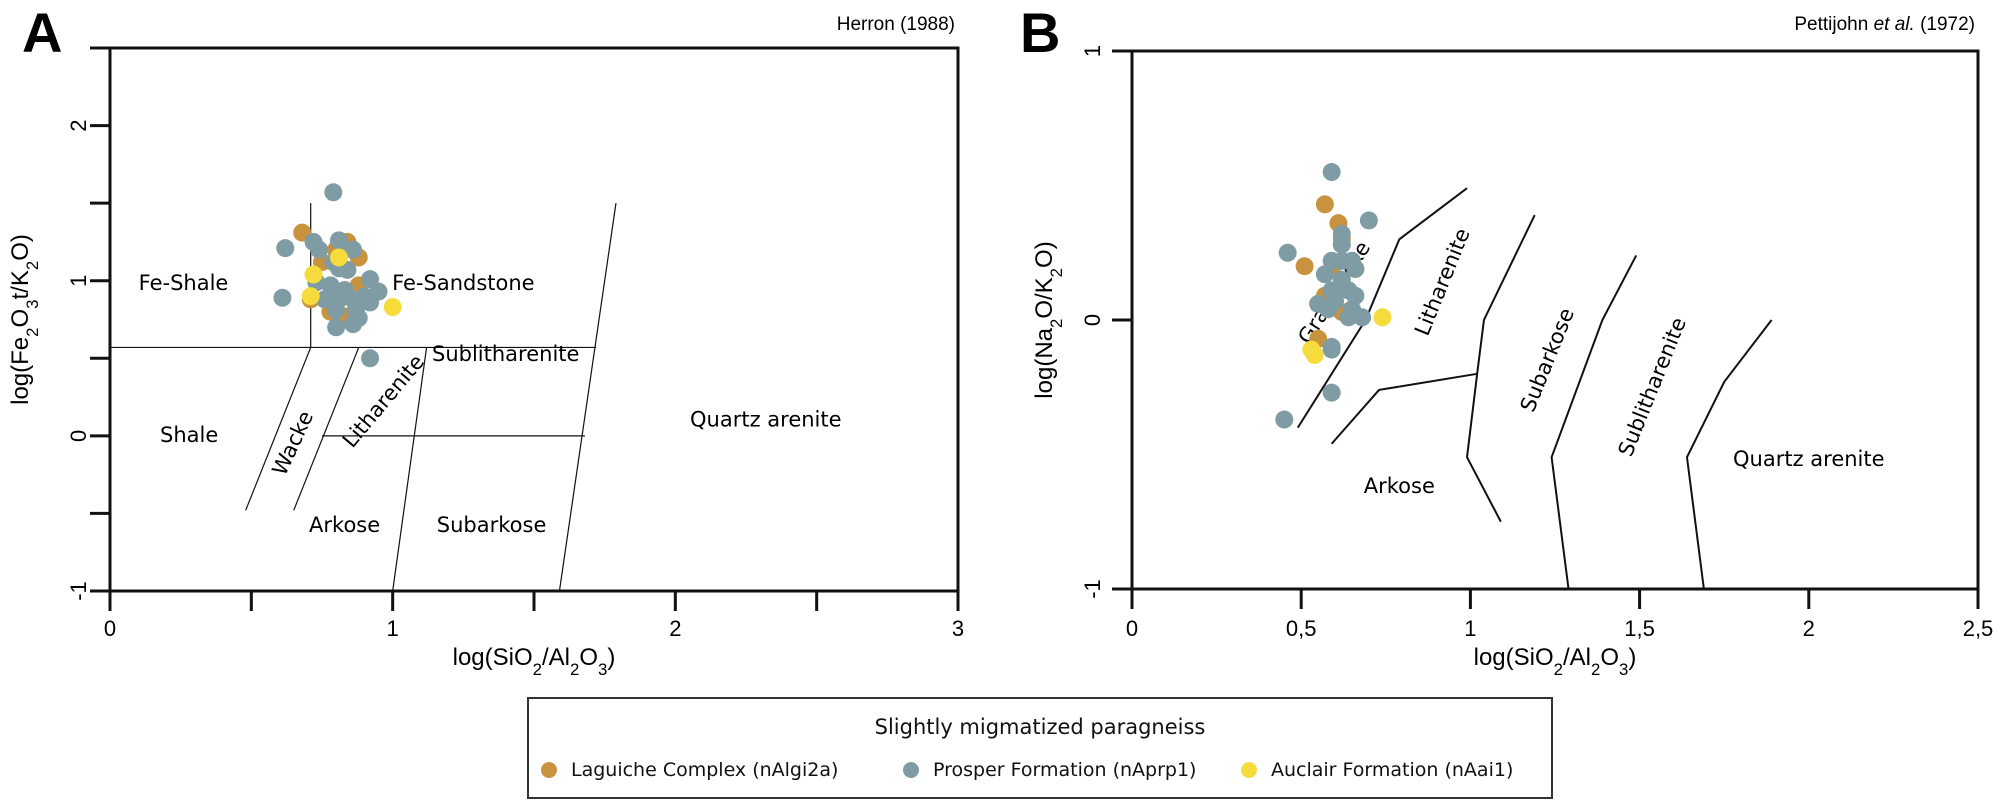 The width and height of the screenshot is (2000, 803). Describe the element at coordinates (1040, 727) in the screenshot. I see `legend-title: Slightly migmatized paragneiss` at that location.